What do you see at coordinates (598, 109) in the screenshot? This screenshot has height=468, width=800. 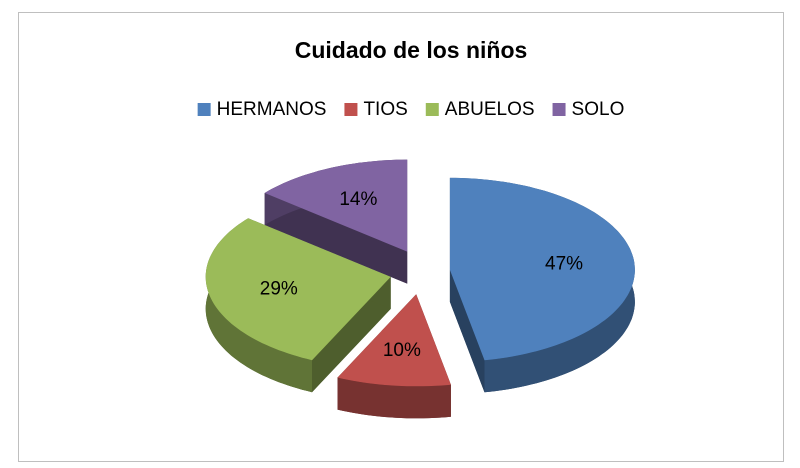 I see `legend-label: SOLO` at bounding box center [598, 109].